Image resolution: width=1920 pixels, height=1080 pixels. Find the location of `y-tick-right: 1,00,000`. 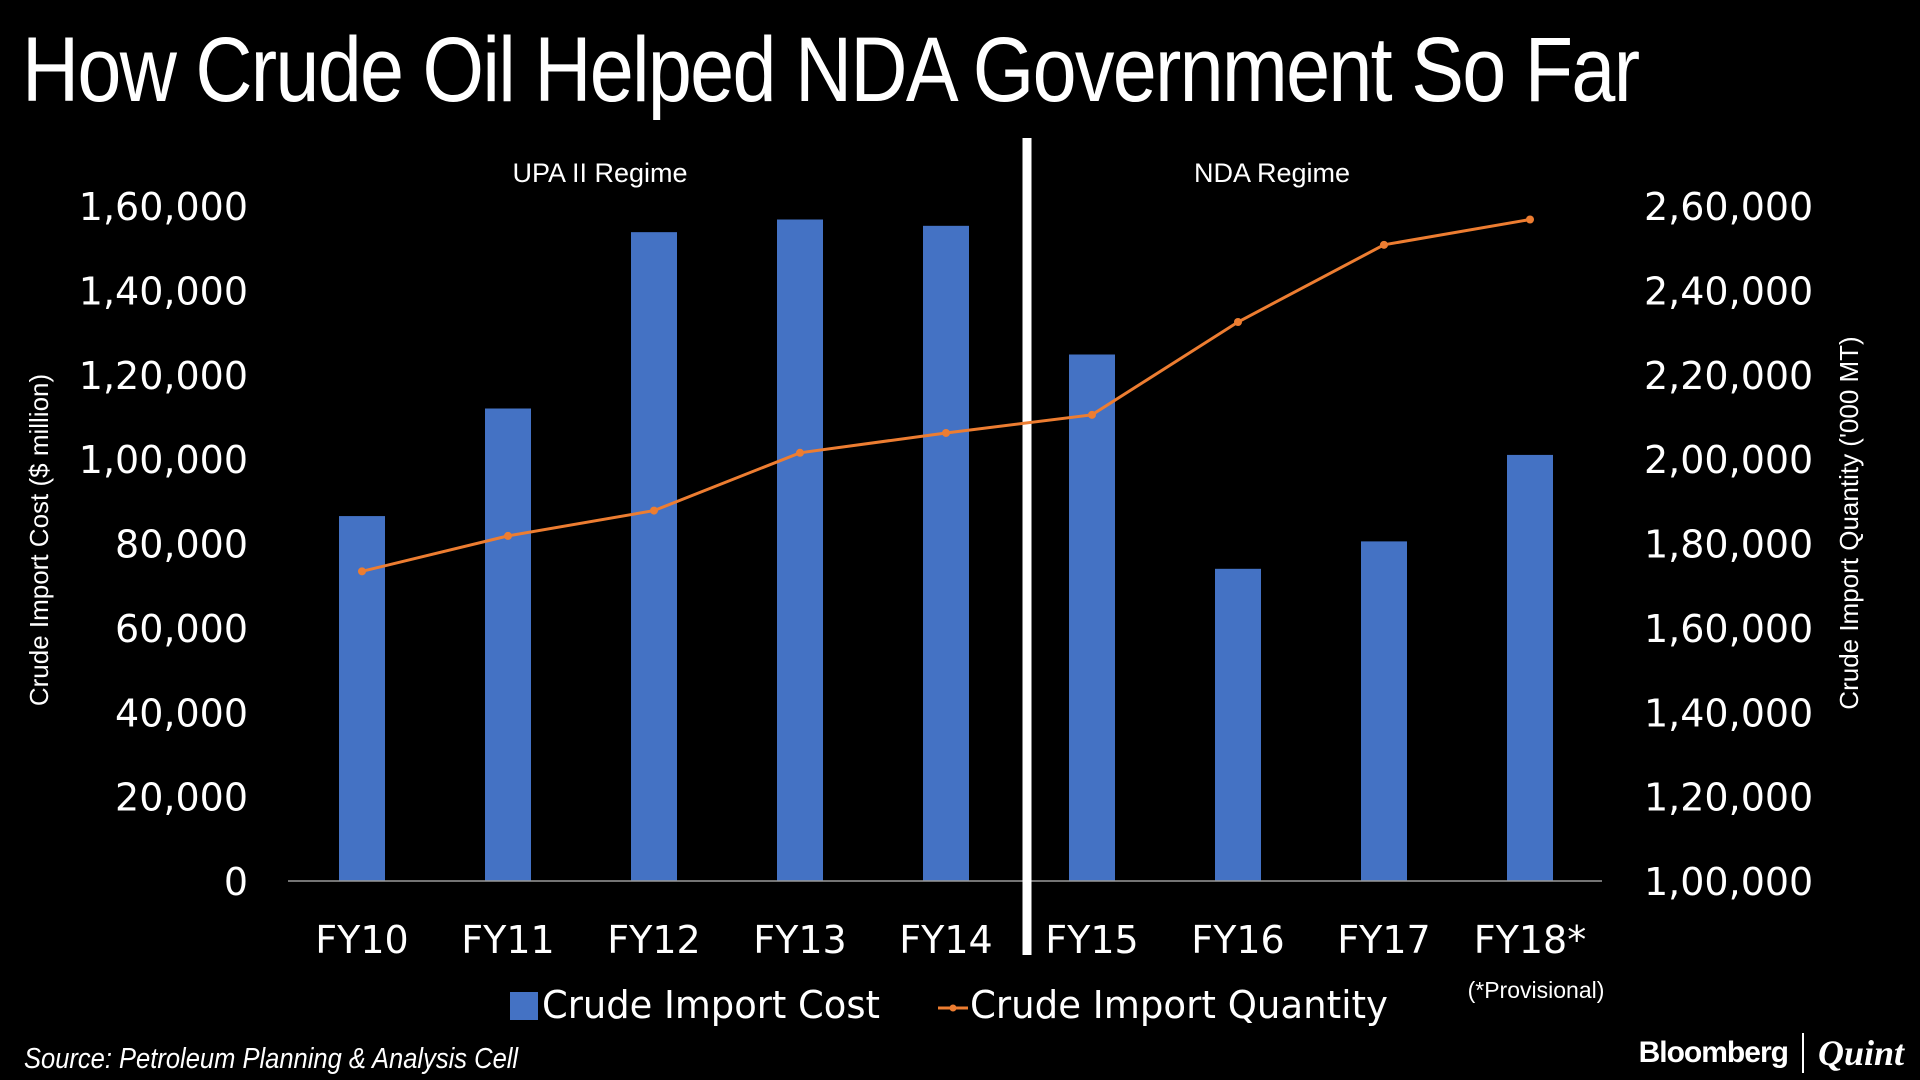

y-tick-right: 1,00,000 is located at coordinates (1728, 882).